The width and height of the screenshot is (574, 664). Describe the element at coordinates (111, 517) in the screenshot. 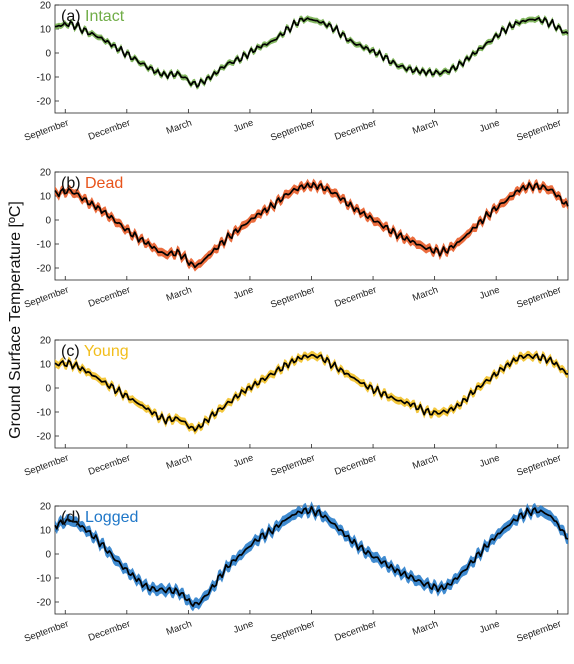

I see `panel-name: Logged` at that location.